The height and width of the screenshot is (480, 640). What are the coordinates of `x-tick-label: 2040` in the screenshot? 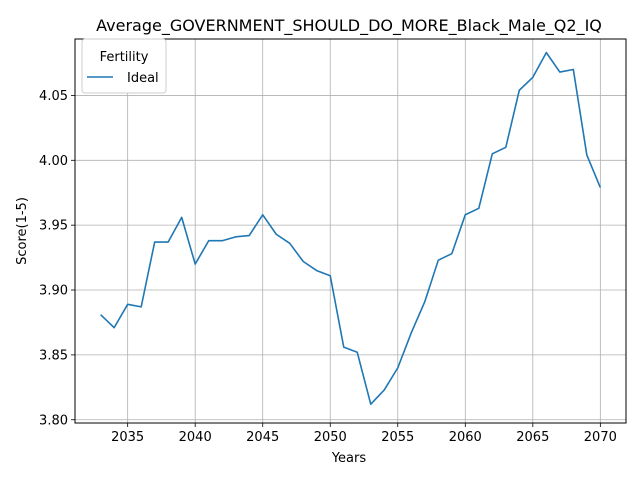 It's located at (195, 437).